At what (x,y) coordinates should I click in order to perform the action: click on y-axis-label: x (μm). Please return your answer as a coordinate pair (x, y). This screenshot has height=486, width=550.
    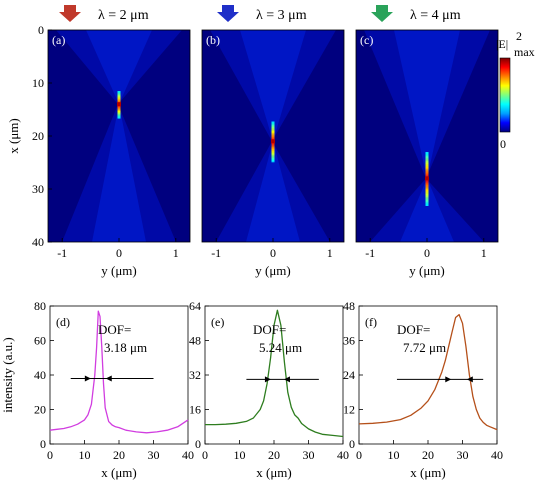
    Looking at the image, I should click on (13, 136).